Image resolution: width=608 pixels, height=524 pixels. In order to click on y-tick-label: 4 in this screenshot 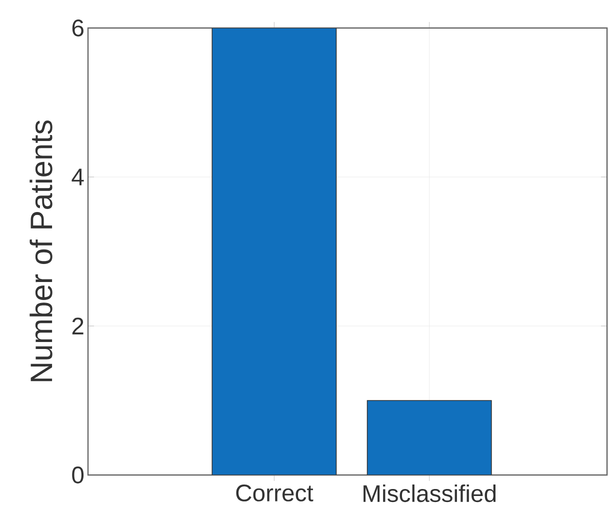, I will do `click(78, 177)`.